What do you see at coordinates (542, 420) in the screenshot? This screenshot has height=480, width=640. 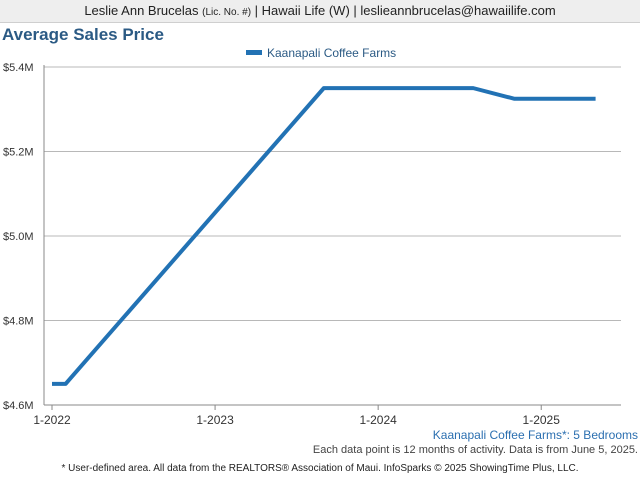 I see `x-tick-label: 1-2025` at bounding box center [542, 420].